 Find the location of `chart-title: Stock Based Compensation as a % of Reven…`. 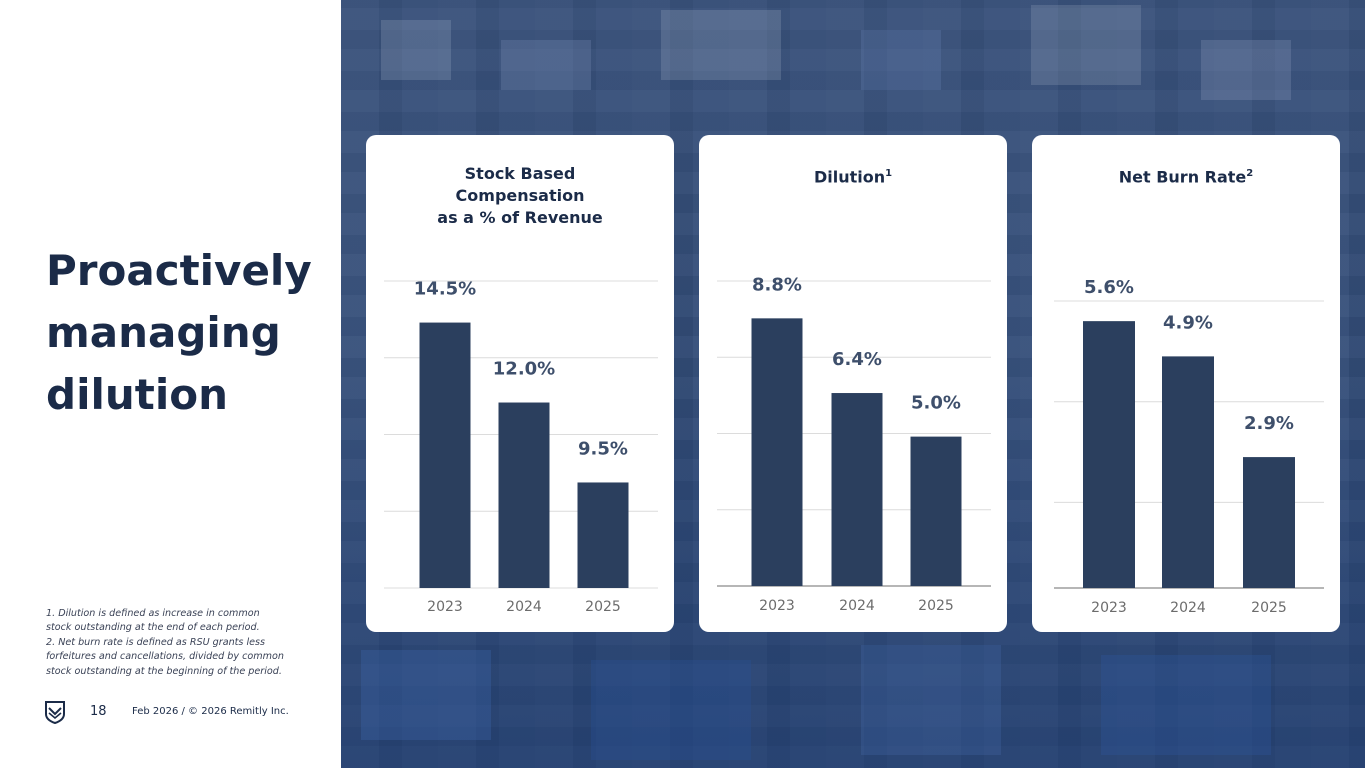

chart-title: Stock Based Compensation as a % of Reven… is located at coordinates (520, 196).